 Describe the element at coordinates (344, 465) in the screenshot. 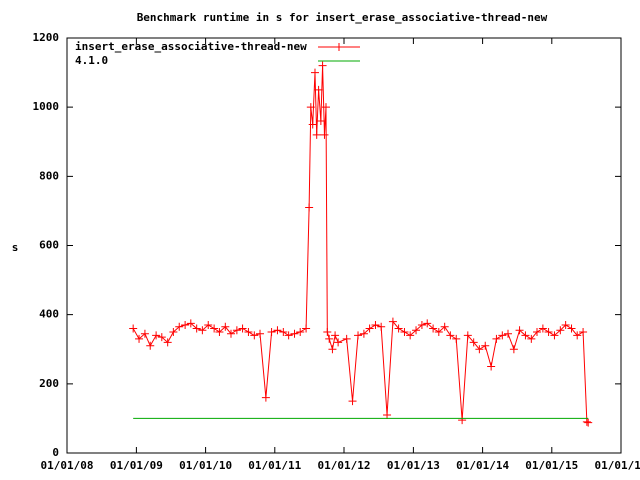

I see `x-tick-label: 01/01/12` at that location.